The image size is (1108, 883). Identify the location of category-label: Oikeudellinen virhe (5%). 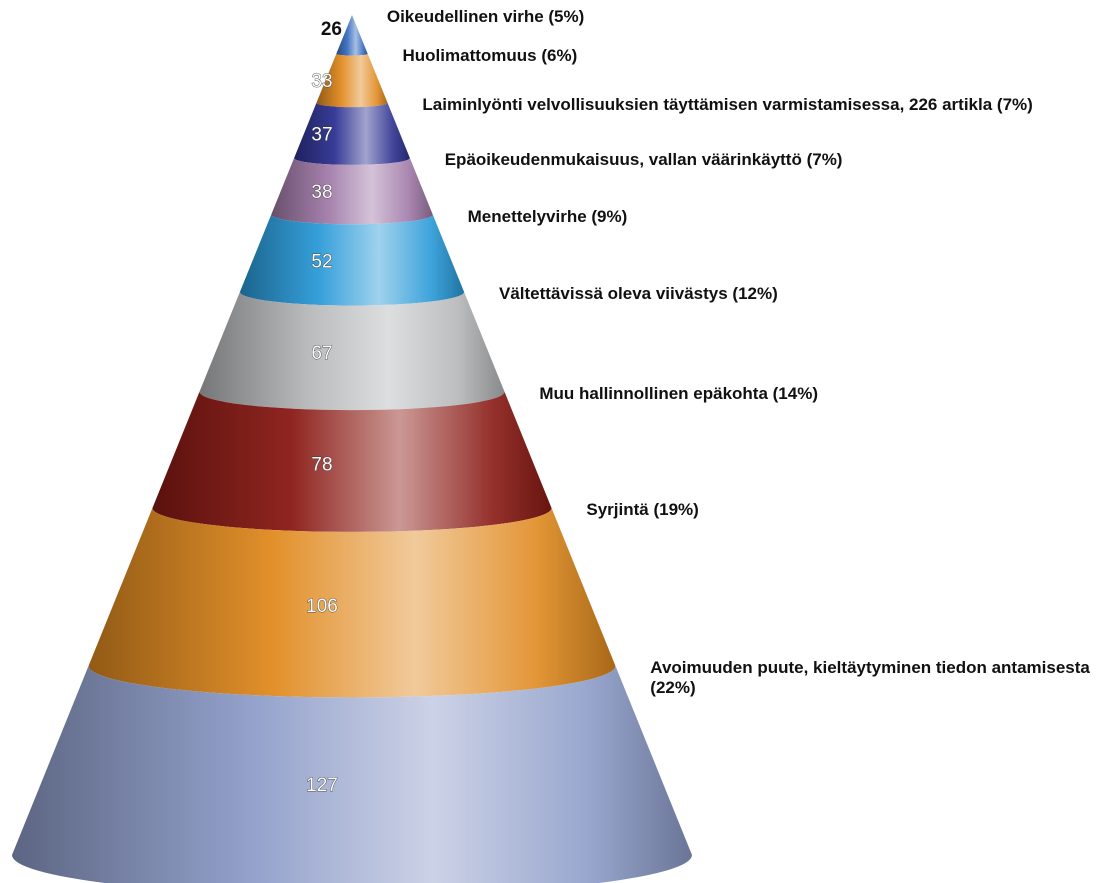
(485, 16).